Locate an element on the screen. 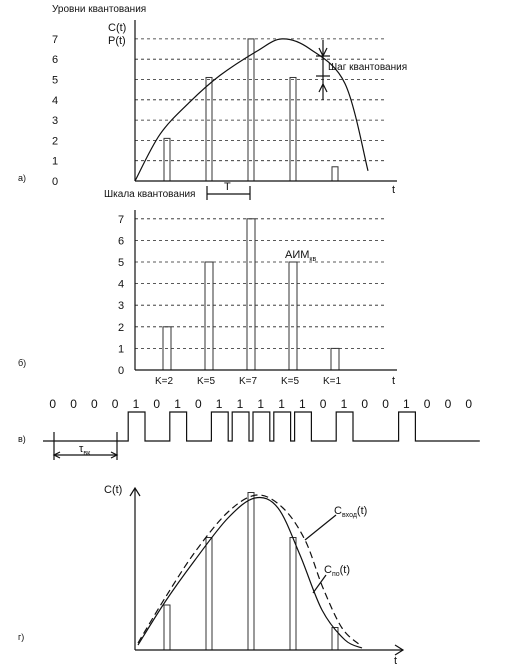 This screenshot has height=666, width=515. pulse-train is located at coordinates (261, 426).